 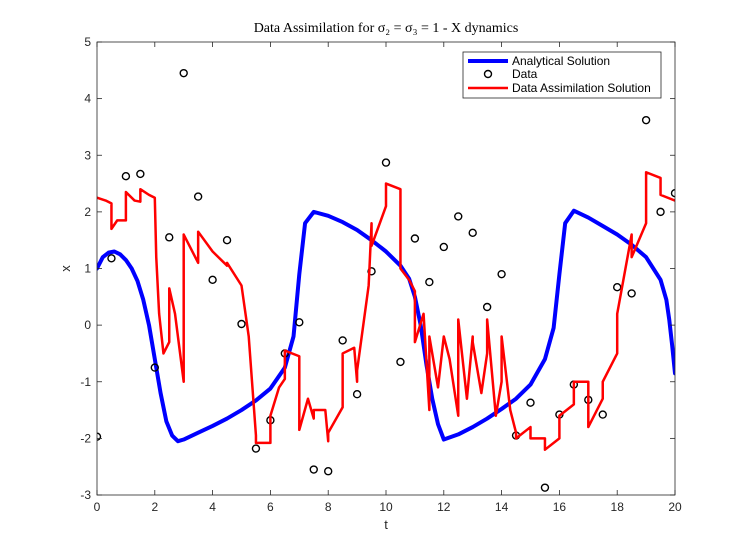 What do you see at coordinates (87, 325) in the screenshot?
I see `y-tick-label-3: 0` at bounding box center [87, 325].